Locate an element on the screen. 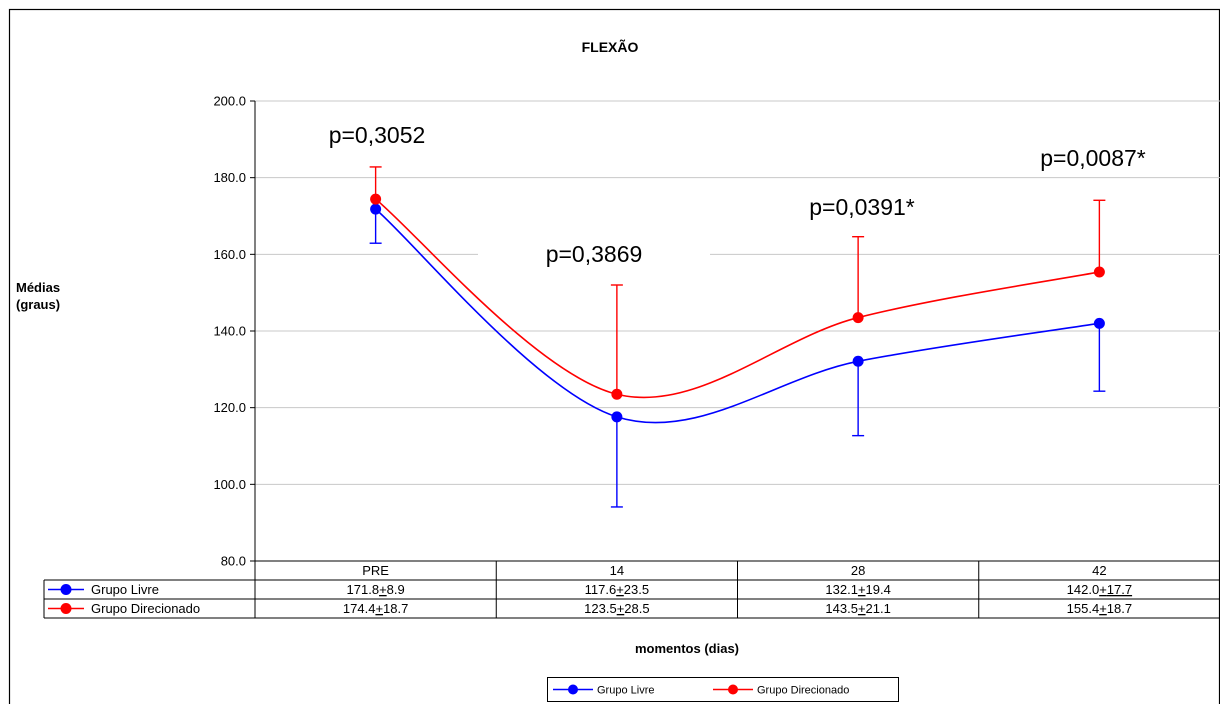 This screenshot has width=1220, height=709. y-tick-label-6: 200.0 is located at coordinates (229, 101).